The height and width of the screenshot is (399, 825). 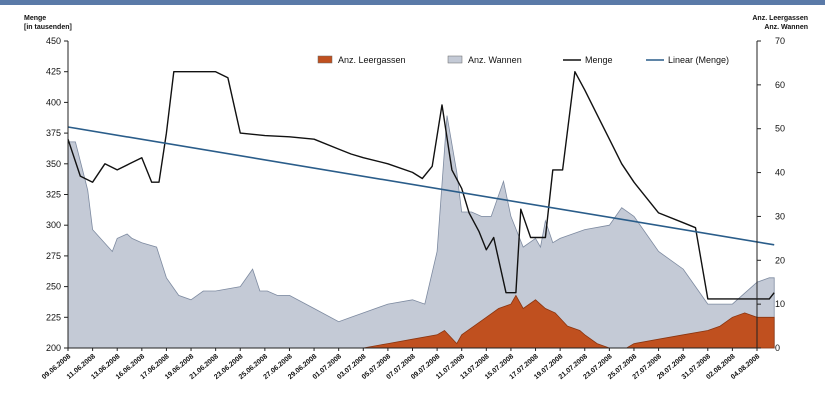 What do you see at coordinates (53, 225) in the screenshot?
I see `left-tick-label: 300` at bounding box center [53, 225].